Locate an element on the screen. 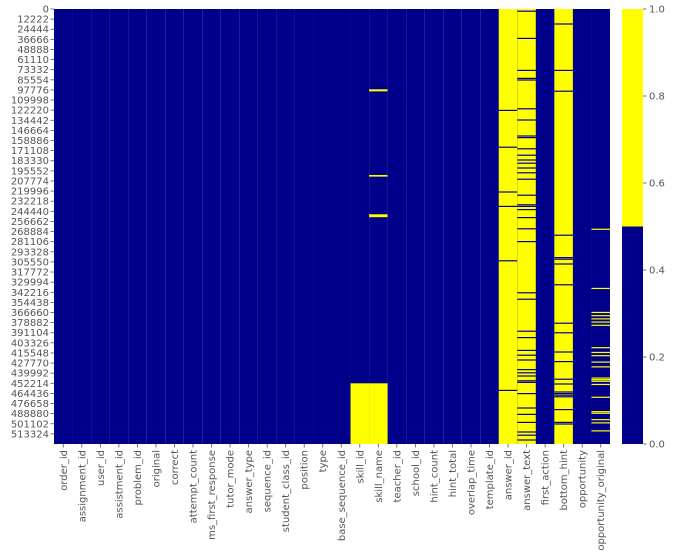  x-tick-label: hint_total is located at coordinates (453, 473).